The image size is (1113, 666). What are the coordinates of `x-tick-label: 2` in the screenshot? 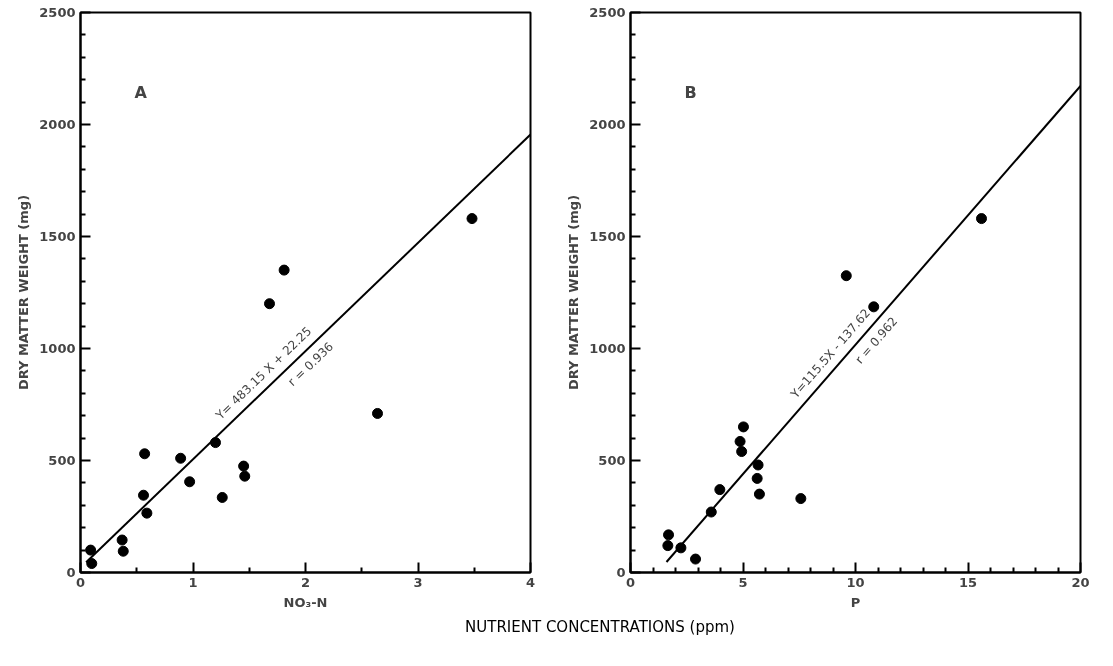 It's located at (305, 582).